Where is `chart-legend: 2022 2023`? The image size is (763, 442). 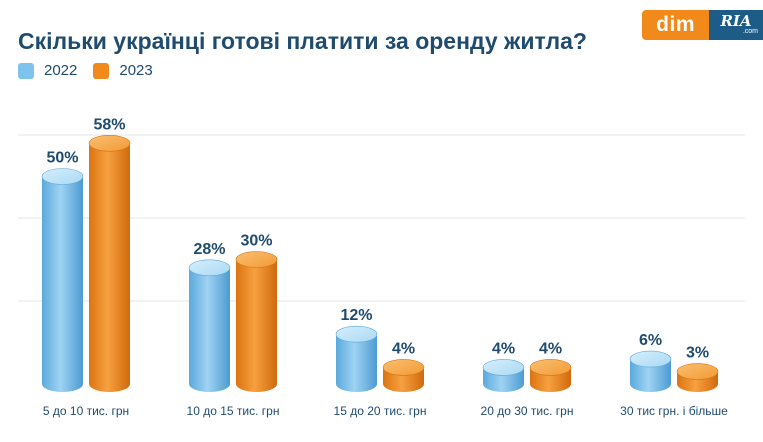
chart-legend: 2022 2023 is located at coordinates (93, 70).